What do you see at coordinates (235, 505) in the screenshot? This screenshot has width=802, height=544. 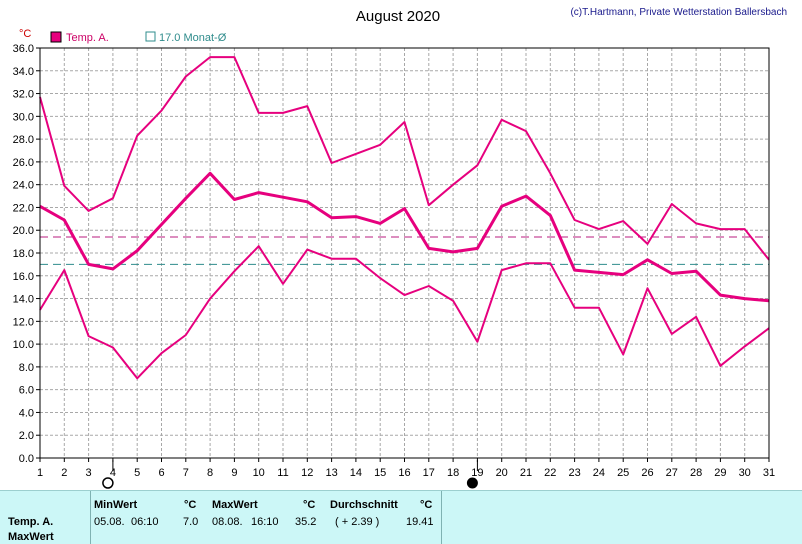 I see `max-header: MaxWert` at bounding box center [235, 505].